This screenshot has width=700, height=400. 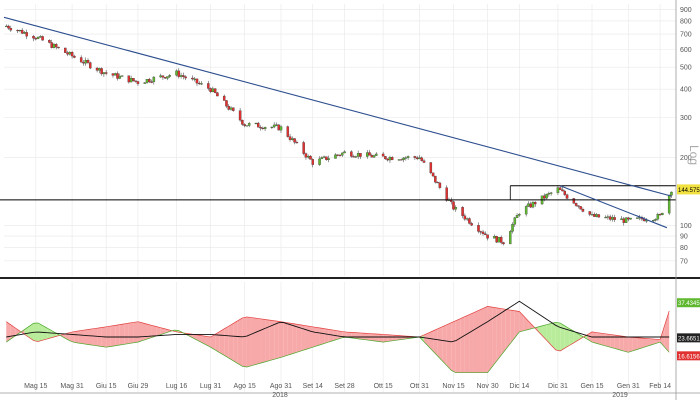 I want to click on oscillator-value-box, so click(x=688, y=338).